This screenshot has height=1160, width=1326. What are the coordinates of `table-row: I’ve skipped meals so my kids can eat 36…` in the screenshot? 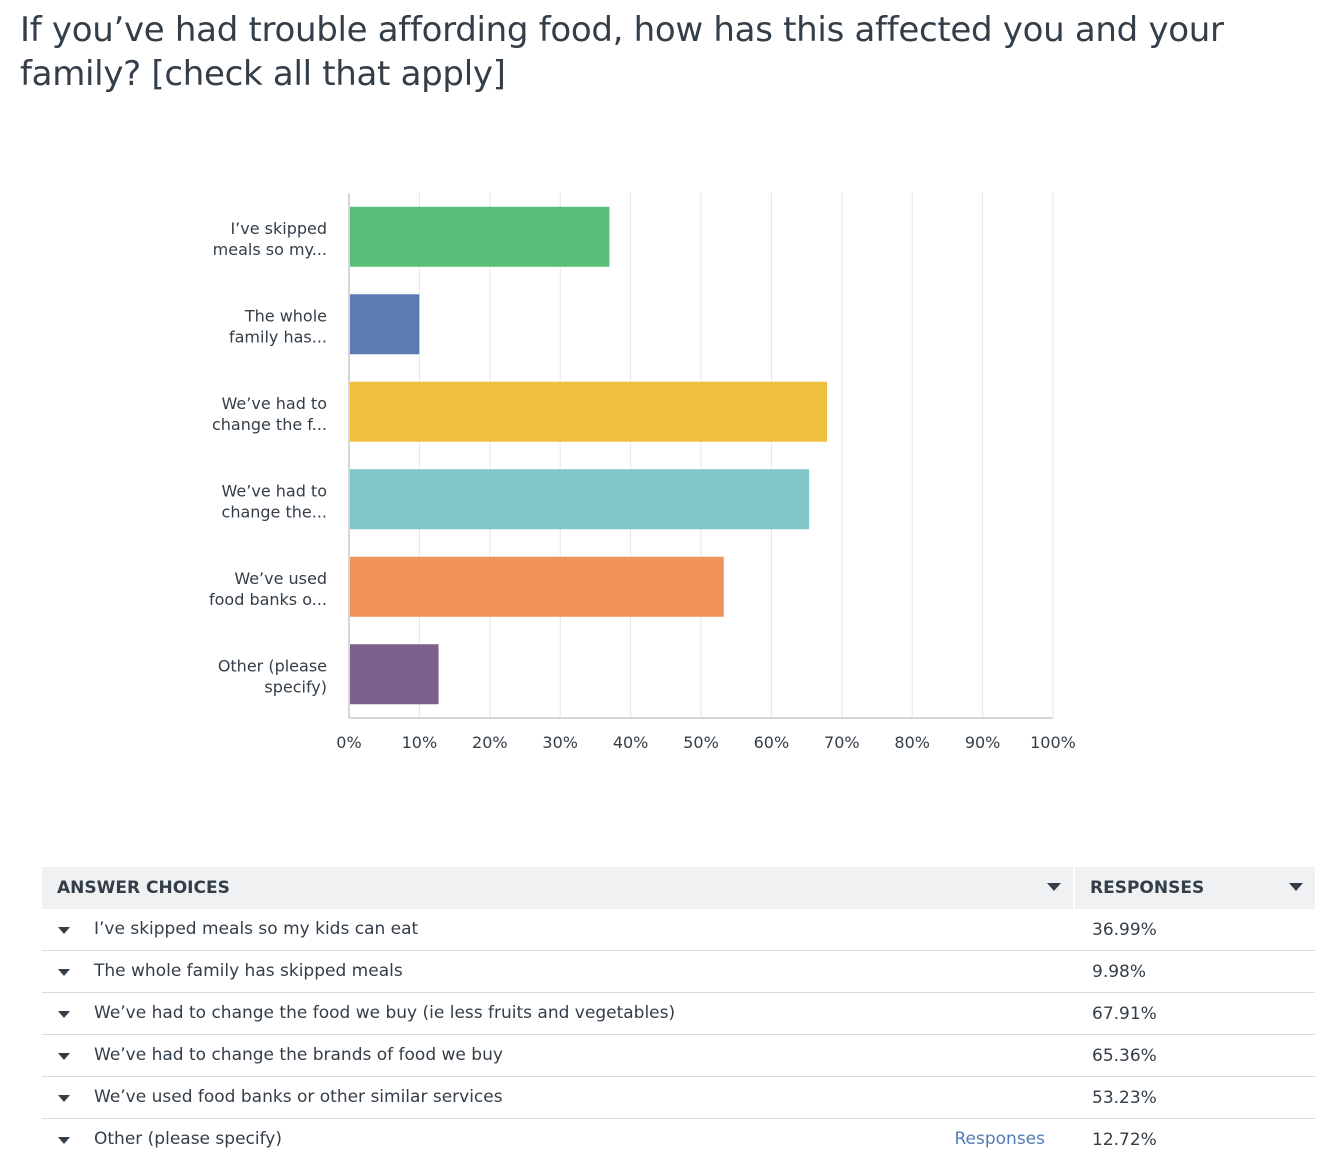 It's located at (678, 930).